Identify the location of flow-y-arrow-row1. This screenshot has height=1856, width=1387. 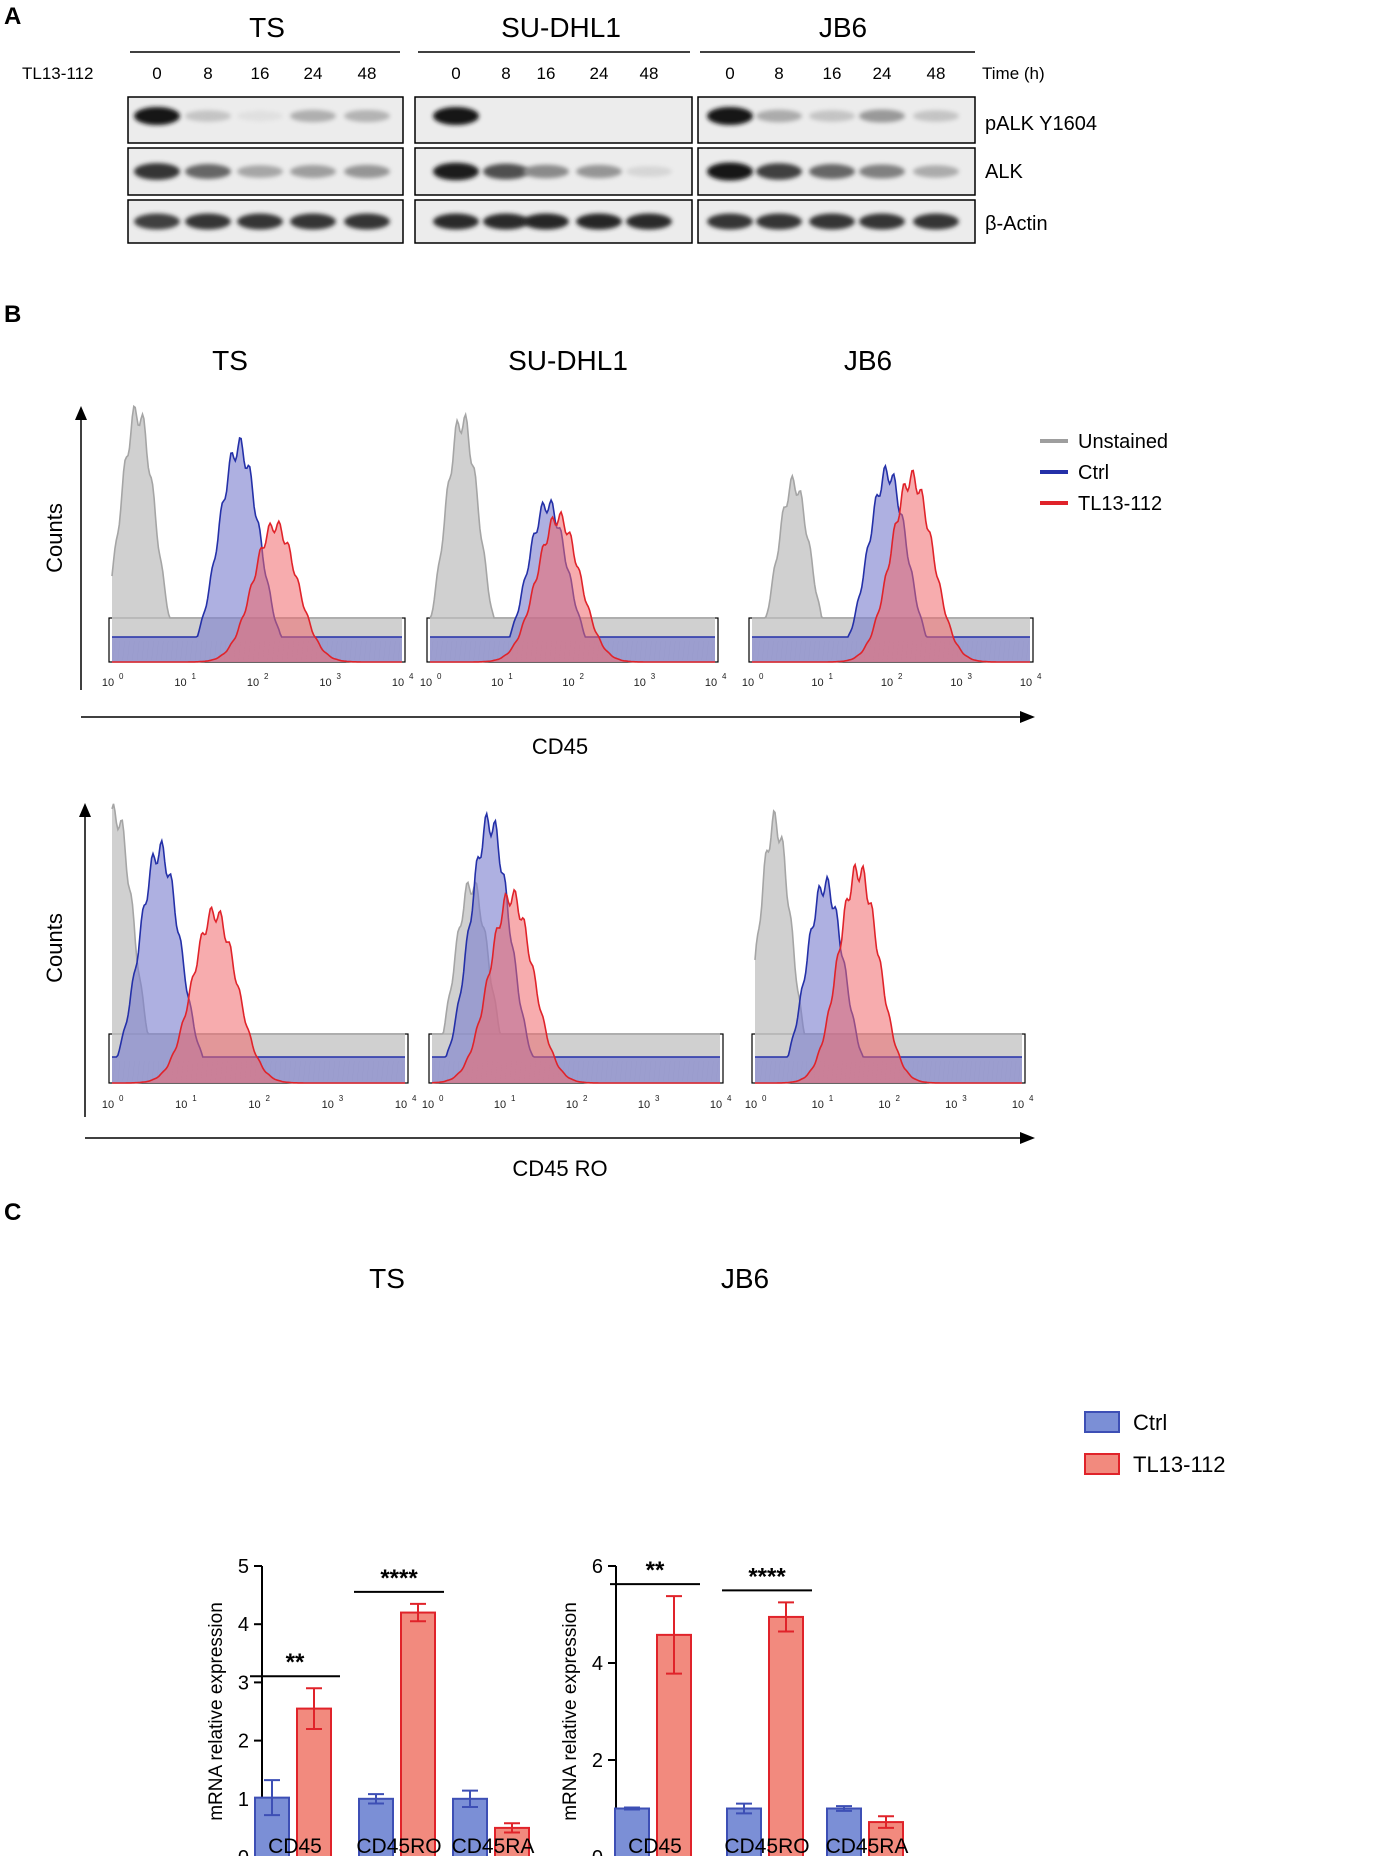
(81, 413).